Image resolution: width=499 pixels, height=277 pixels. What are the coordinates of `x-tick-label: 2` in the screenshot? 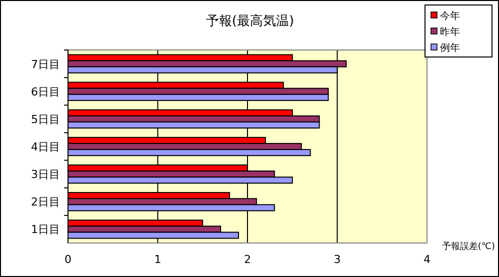 It's located at (247, 259).